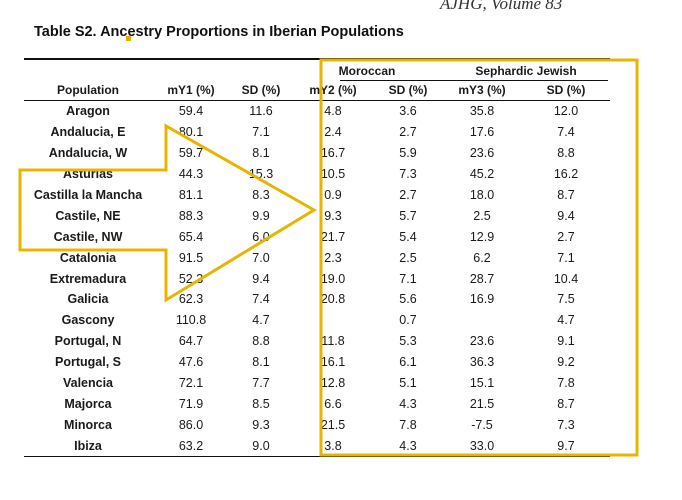 The image size is (682, 500). What do you see at coordinates (566, 445) in the screenshot?
I see `value-cell: 9.7` at bounding box center [566, 445].